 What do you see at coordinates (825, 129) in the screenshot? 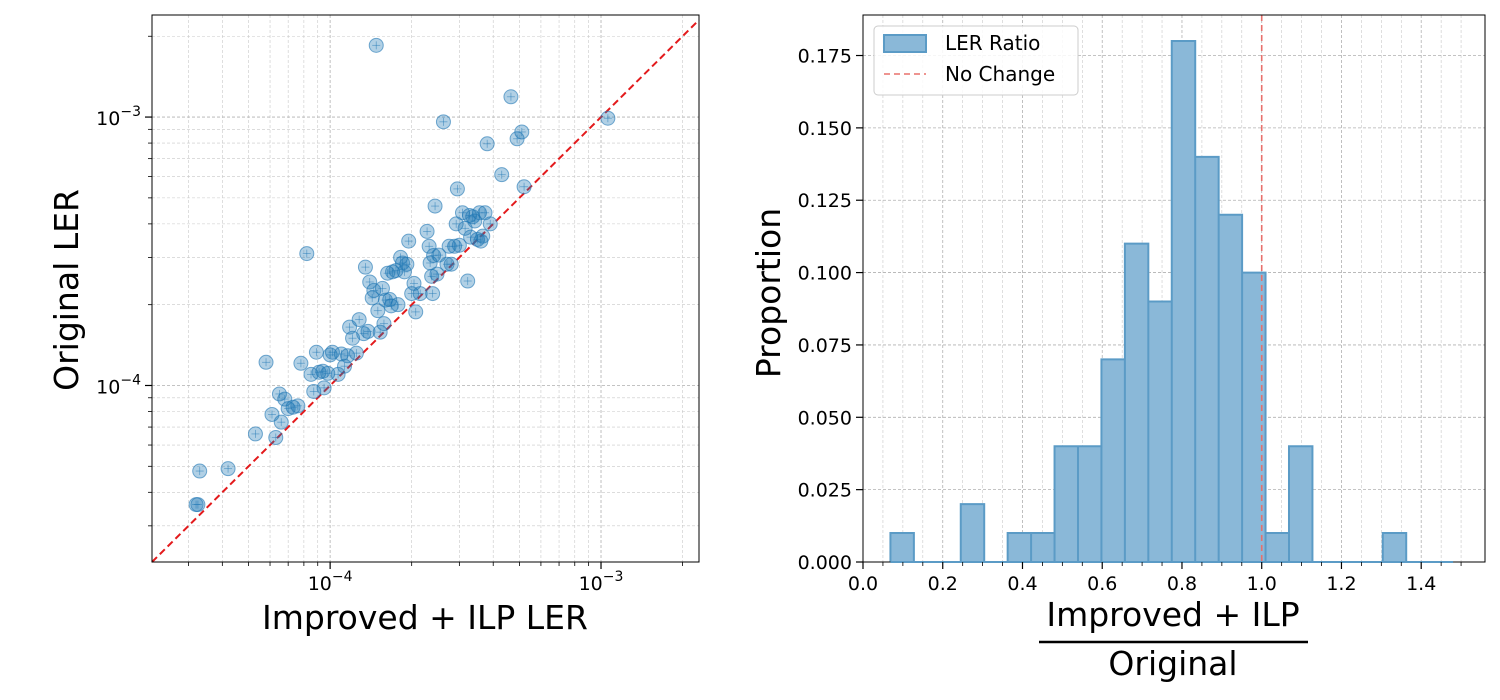
I see `histogram-y-tick-label: 0.150` at bounding box center [825, 129].